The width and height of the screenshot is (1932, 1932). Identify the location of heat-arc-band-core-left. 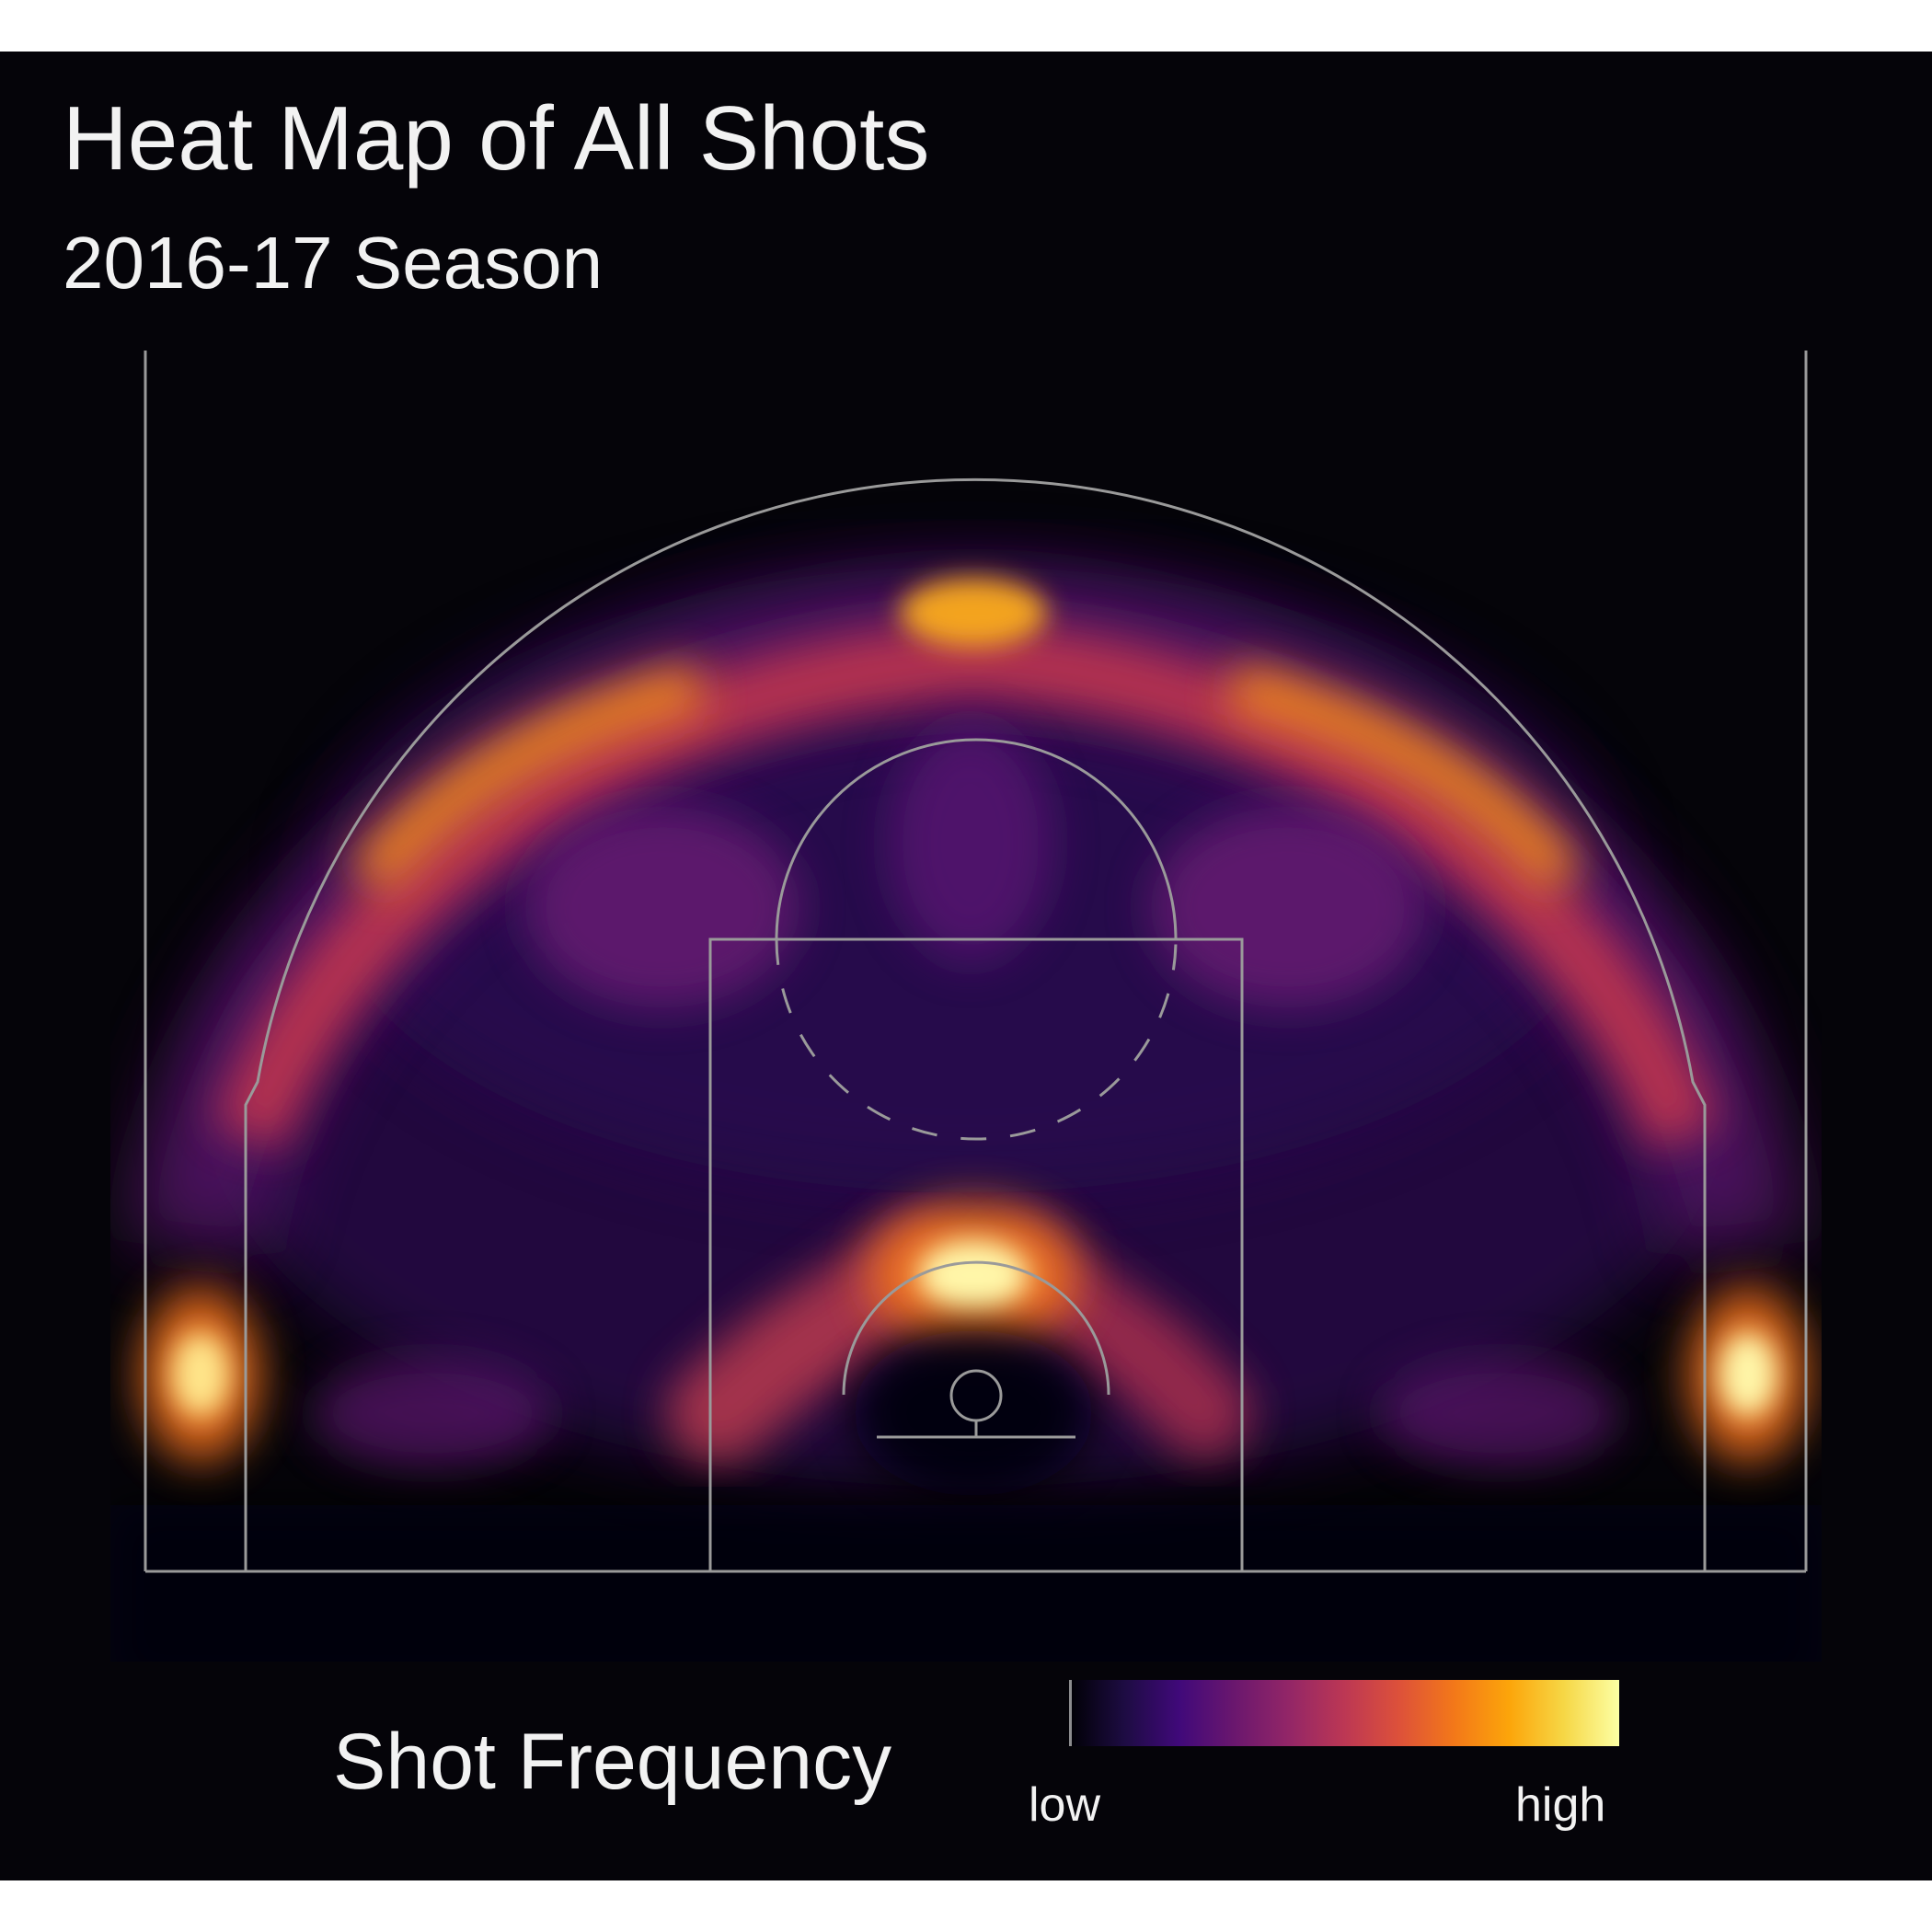
(527, 778).